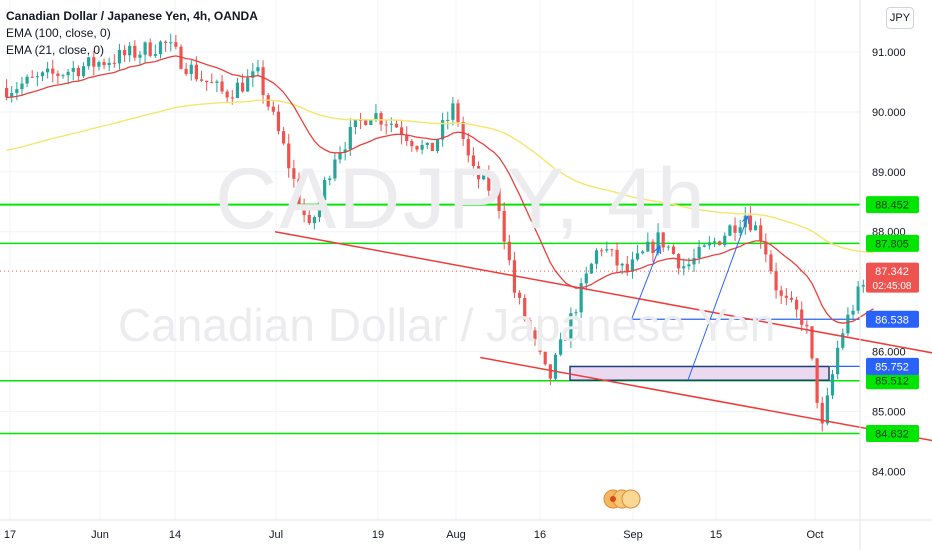  What do you see at coordinates (10, 535) in the screenshot?
I see `x-tick-label: 17` at bounding box center [10, 535].